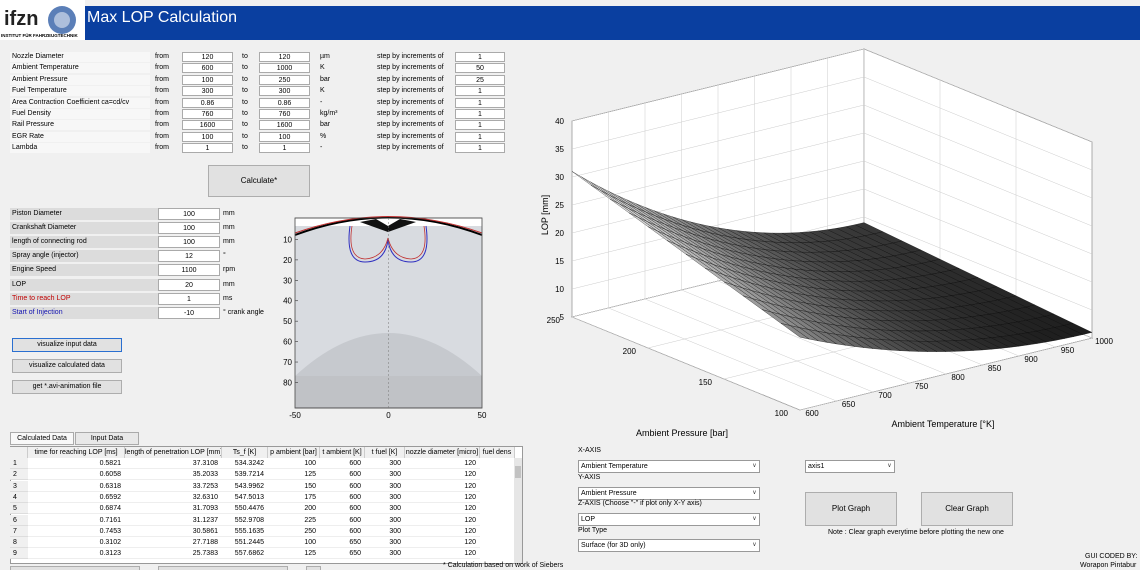  What do you see at coordinates (754, 519) in the screenshot?
I see `dropdown-arrow: ∨` at bounding box center [754, 519].